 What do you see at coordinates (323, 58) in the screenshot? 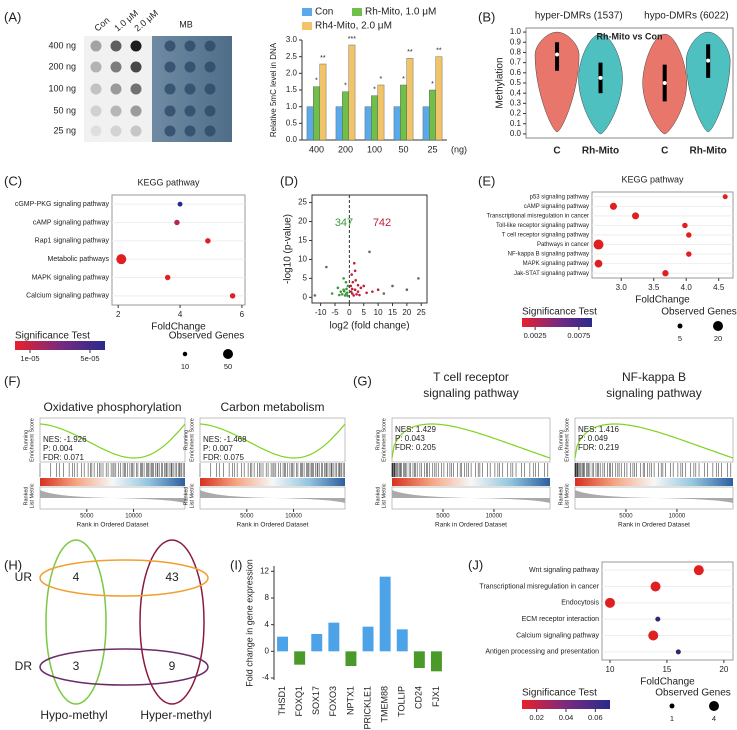
I see `significance: **` at bounding box center [323, 58].